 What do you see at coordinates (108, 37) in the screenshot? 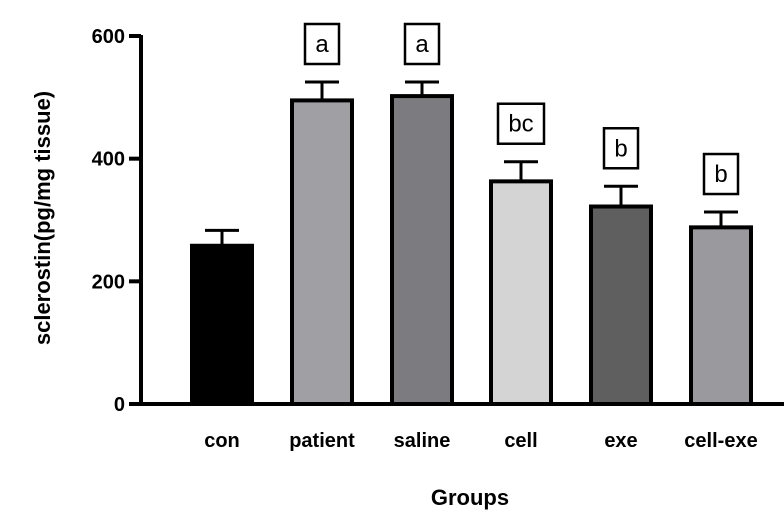
I see `y-tick-label: 600` at bounding box center [108, 37].